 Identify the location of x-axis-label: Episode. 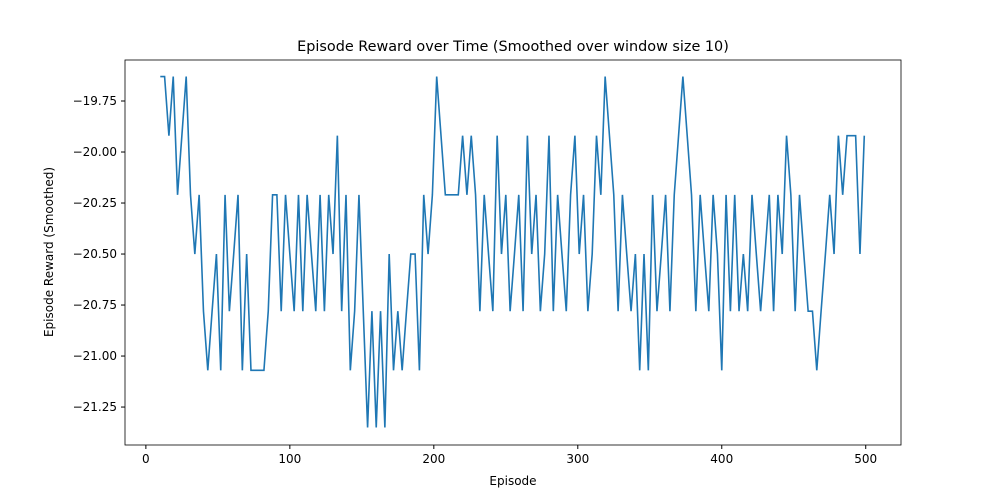
(512, 481).